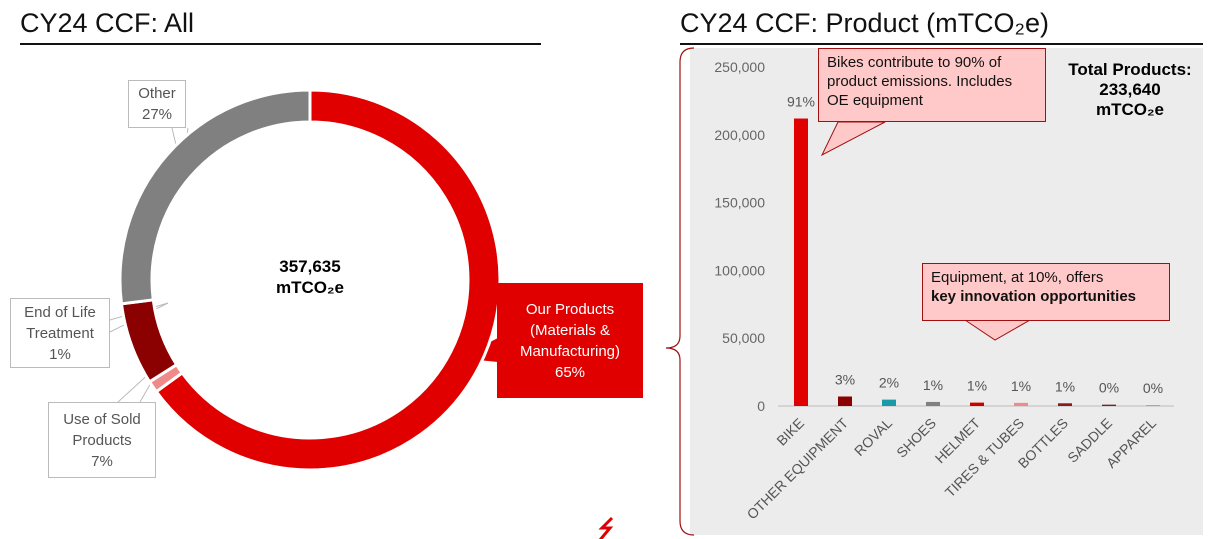  I want to click on total-label: Total Products: 233,640 mTCO₂e, so click(1129, 90).